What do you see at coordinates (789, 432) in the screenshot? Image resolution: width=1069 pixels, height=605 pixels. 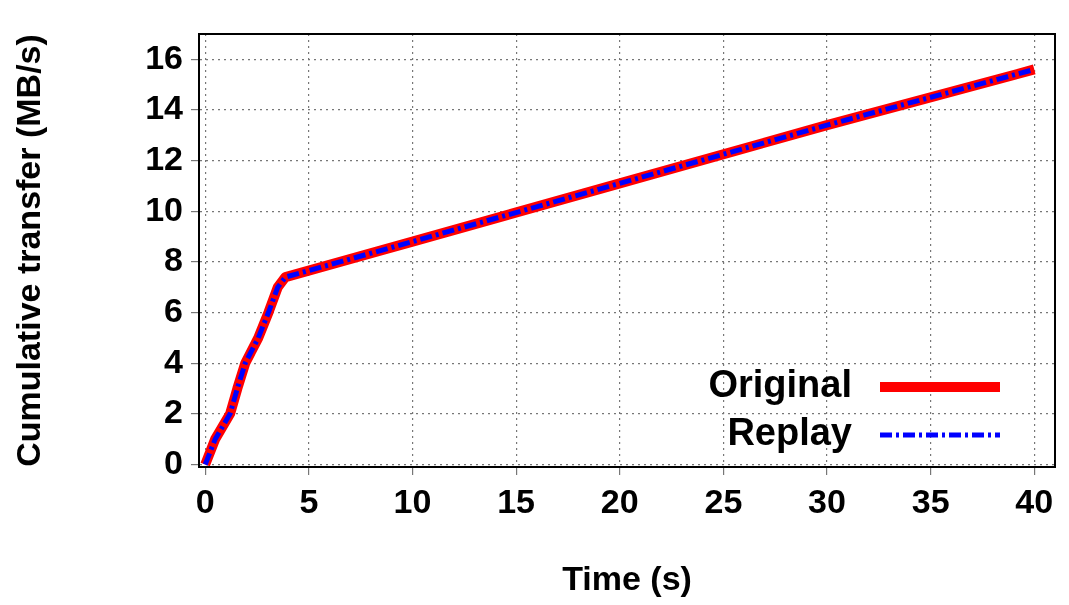 I see `legend-label: Replay` at bounding box center [789, 432].